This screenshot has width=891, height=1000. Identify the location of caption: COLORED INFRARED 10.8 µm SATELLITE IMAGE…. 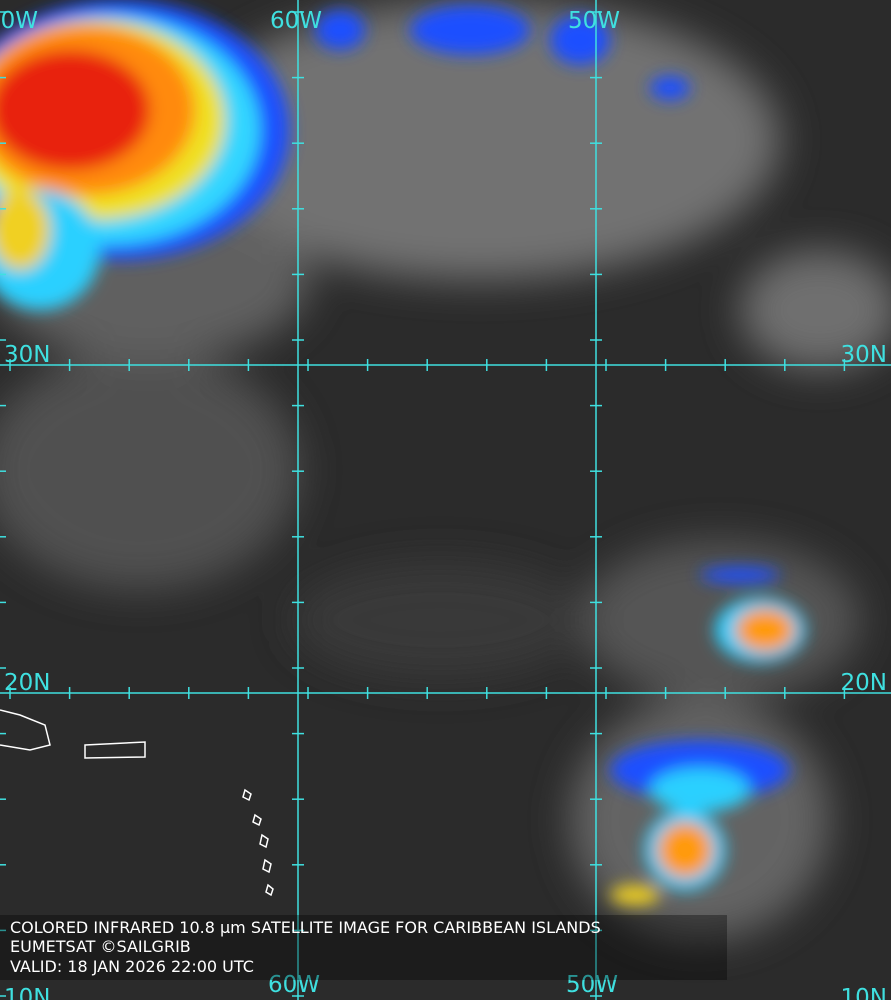
(305, 947).